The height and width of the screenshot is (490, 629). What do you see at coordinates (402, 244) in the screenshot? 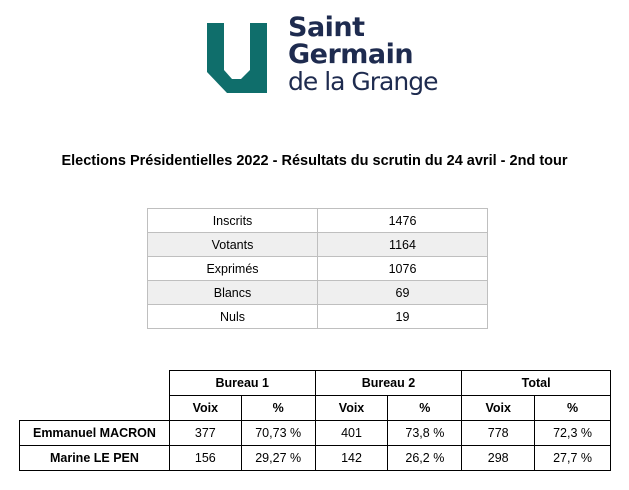
I see `summary-value: 1164` at bounding box center [402, 244].